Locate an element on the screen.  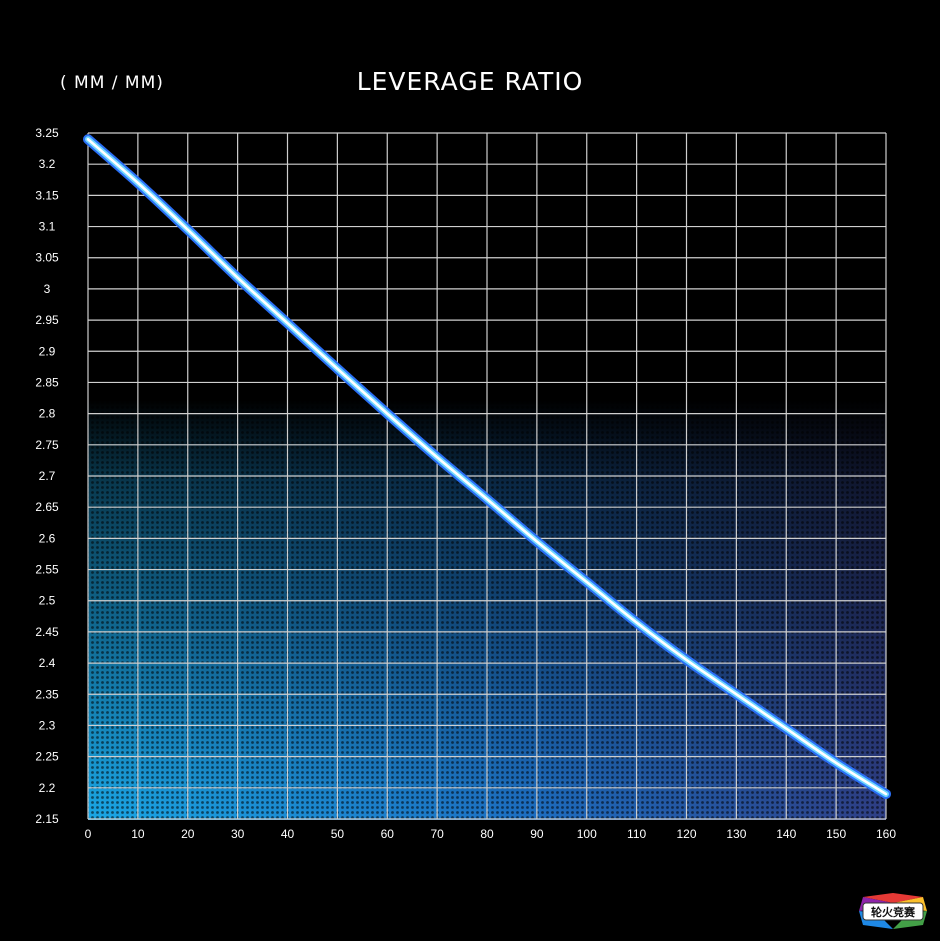
y-tick-label: 2.9 is located at coordinates (47, 351).